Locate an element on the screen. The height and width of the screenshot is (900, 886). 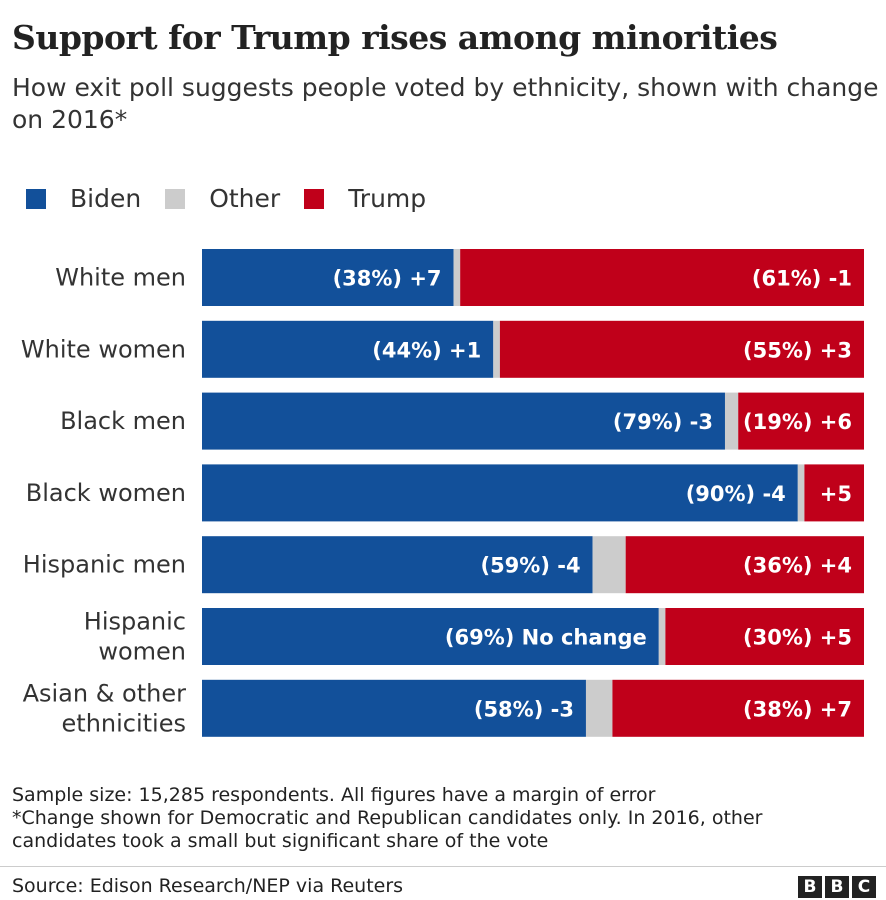
data-label: (69%) No change is located at coordinates (546, 638).